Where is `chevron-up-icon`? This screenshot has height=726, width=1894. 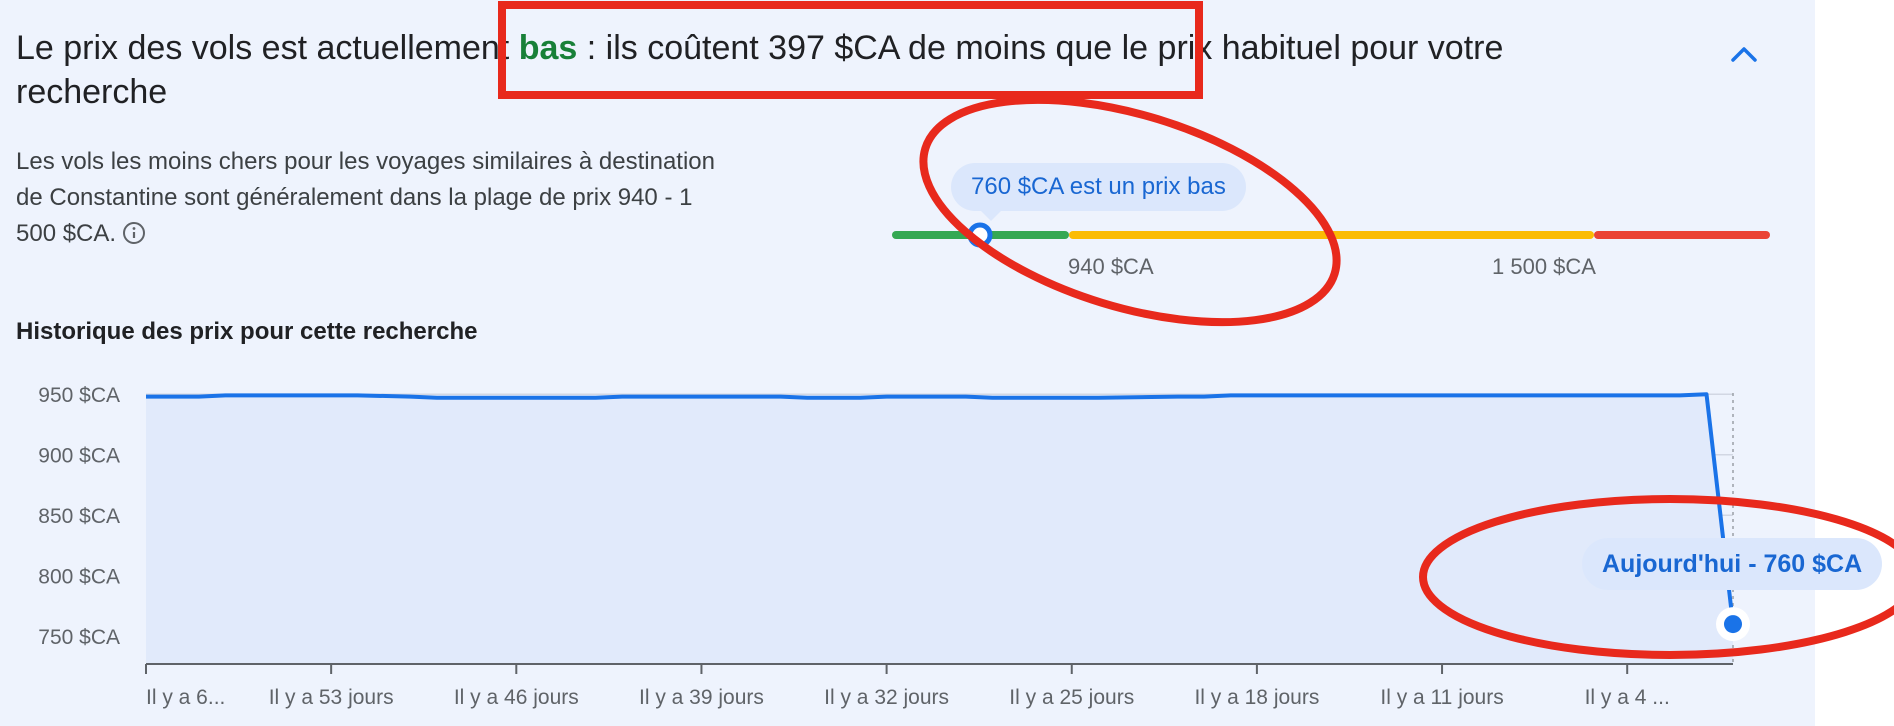
chevron-up-icon is located at coordinates (1744, 54).